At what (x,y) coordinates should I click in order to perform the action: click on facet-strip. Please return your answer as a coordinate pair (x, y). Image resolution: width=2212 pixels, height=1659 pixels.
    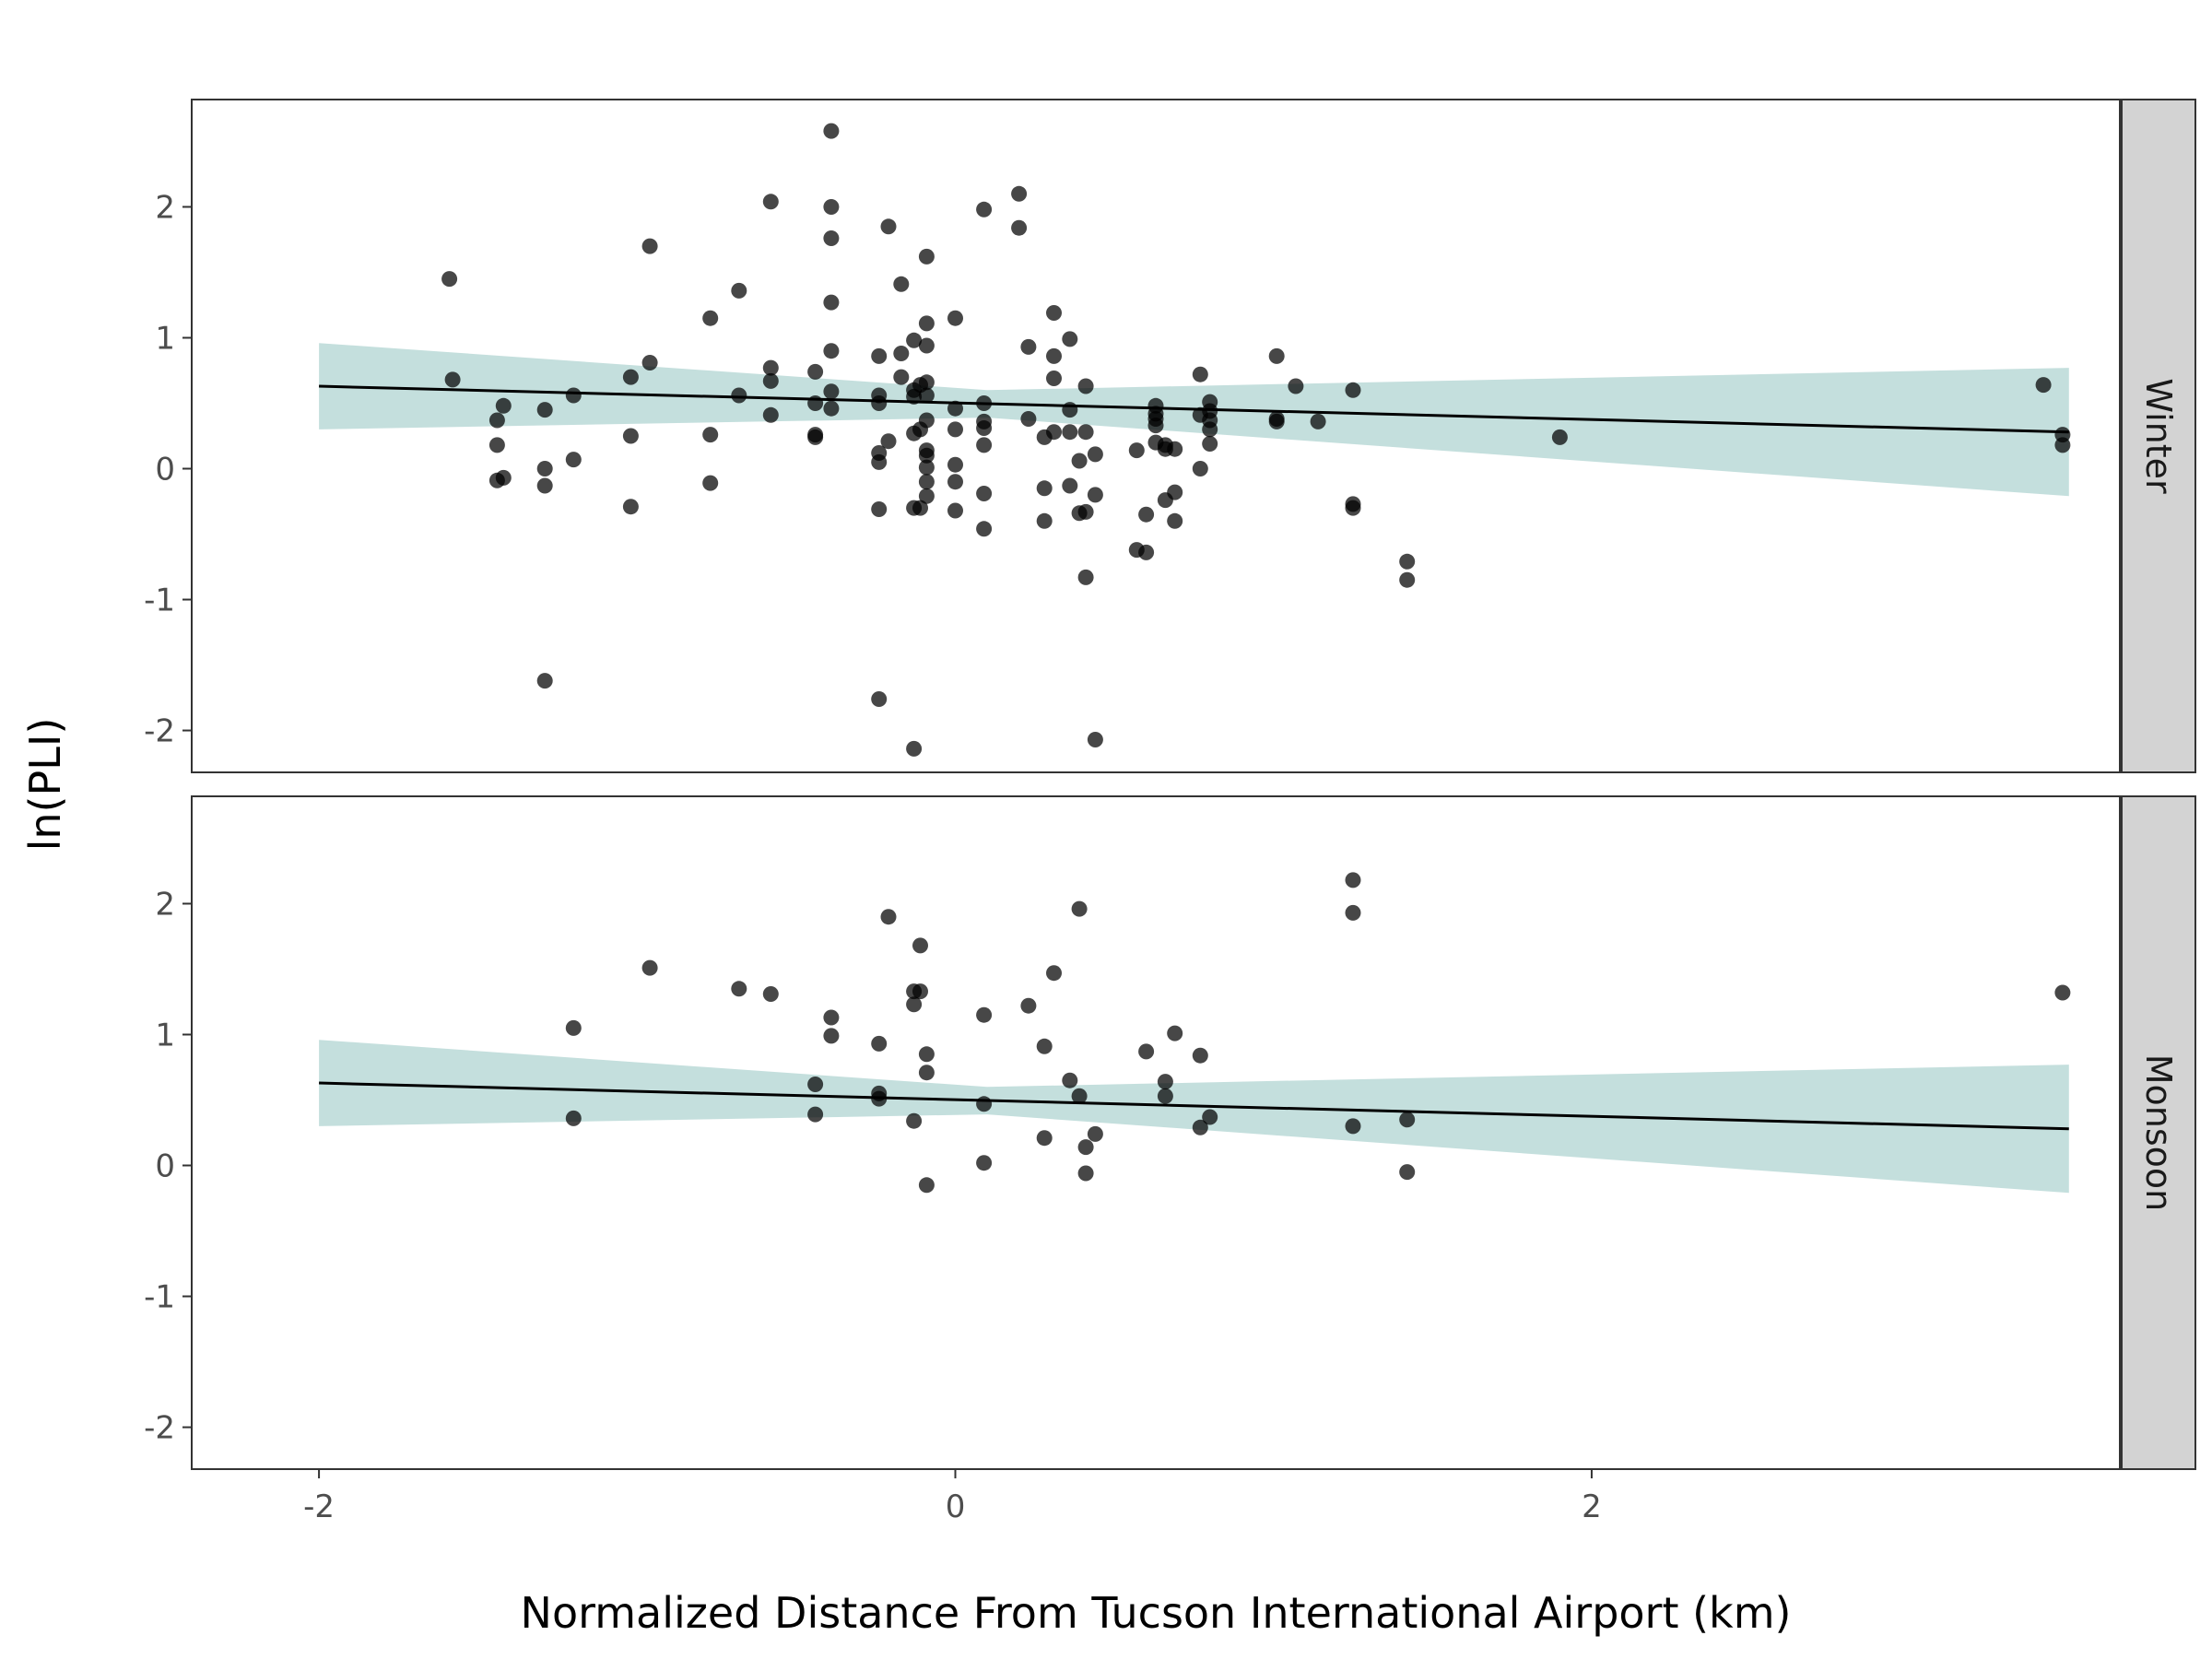
    Looking at the image, I should click on (2158, 436).